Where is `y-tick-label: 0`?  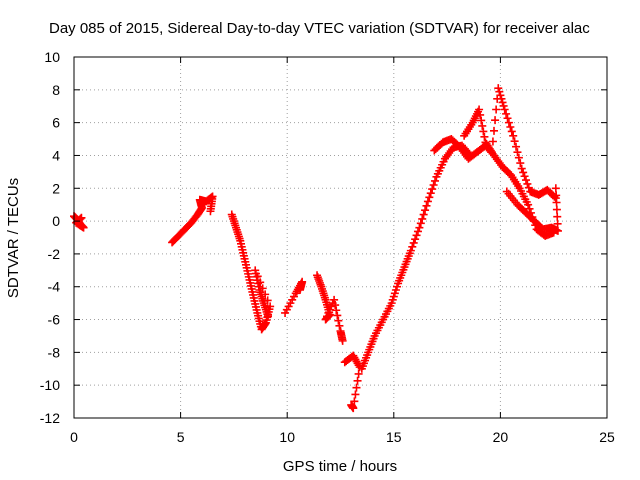
y-tick-label: 0 is located at coordinates (56, 221).